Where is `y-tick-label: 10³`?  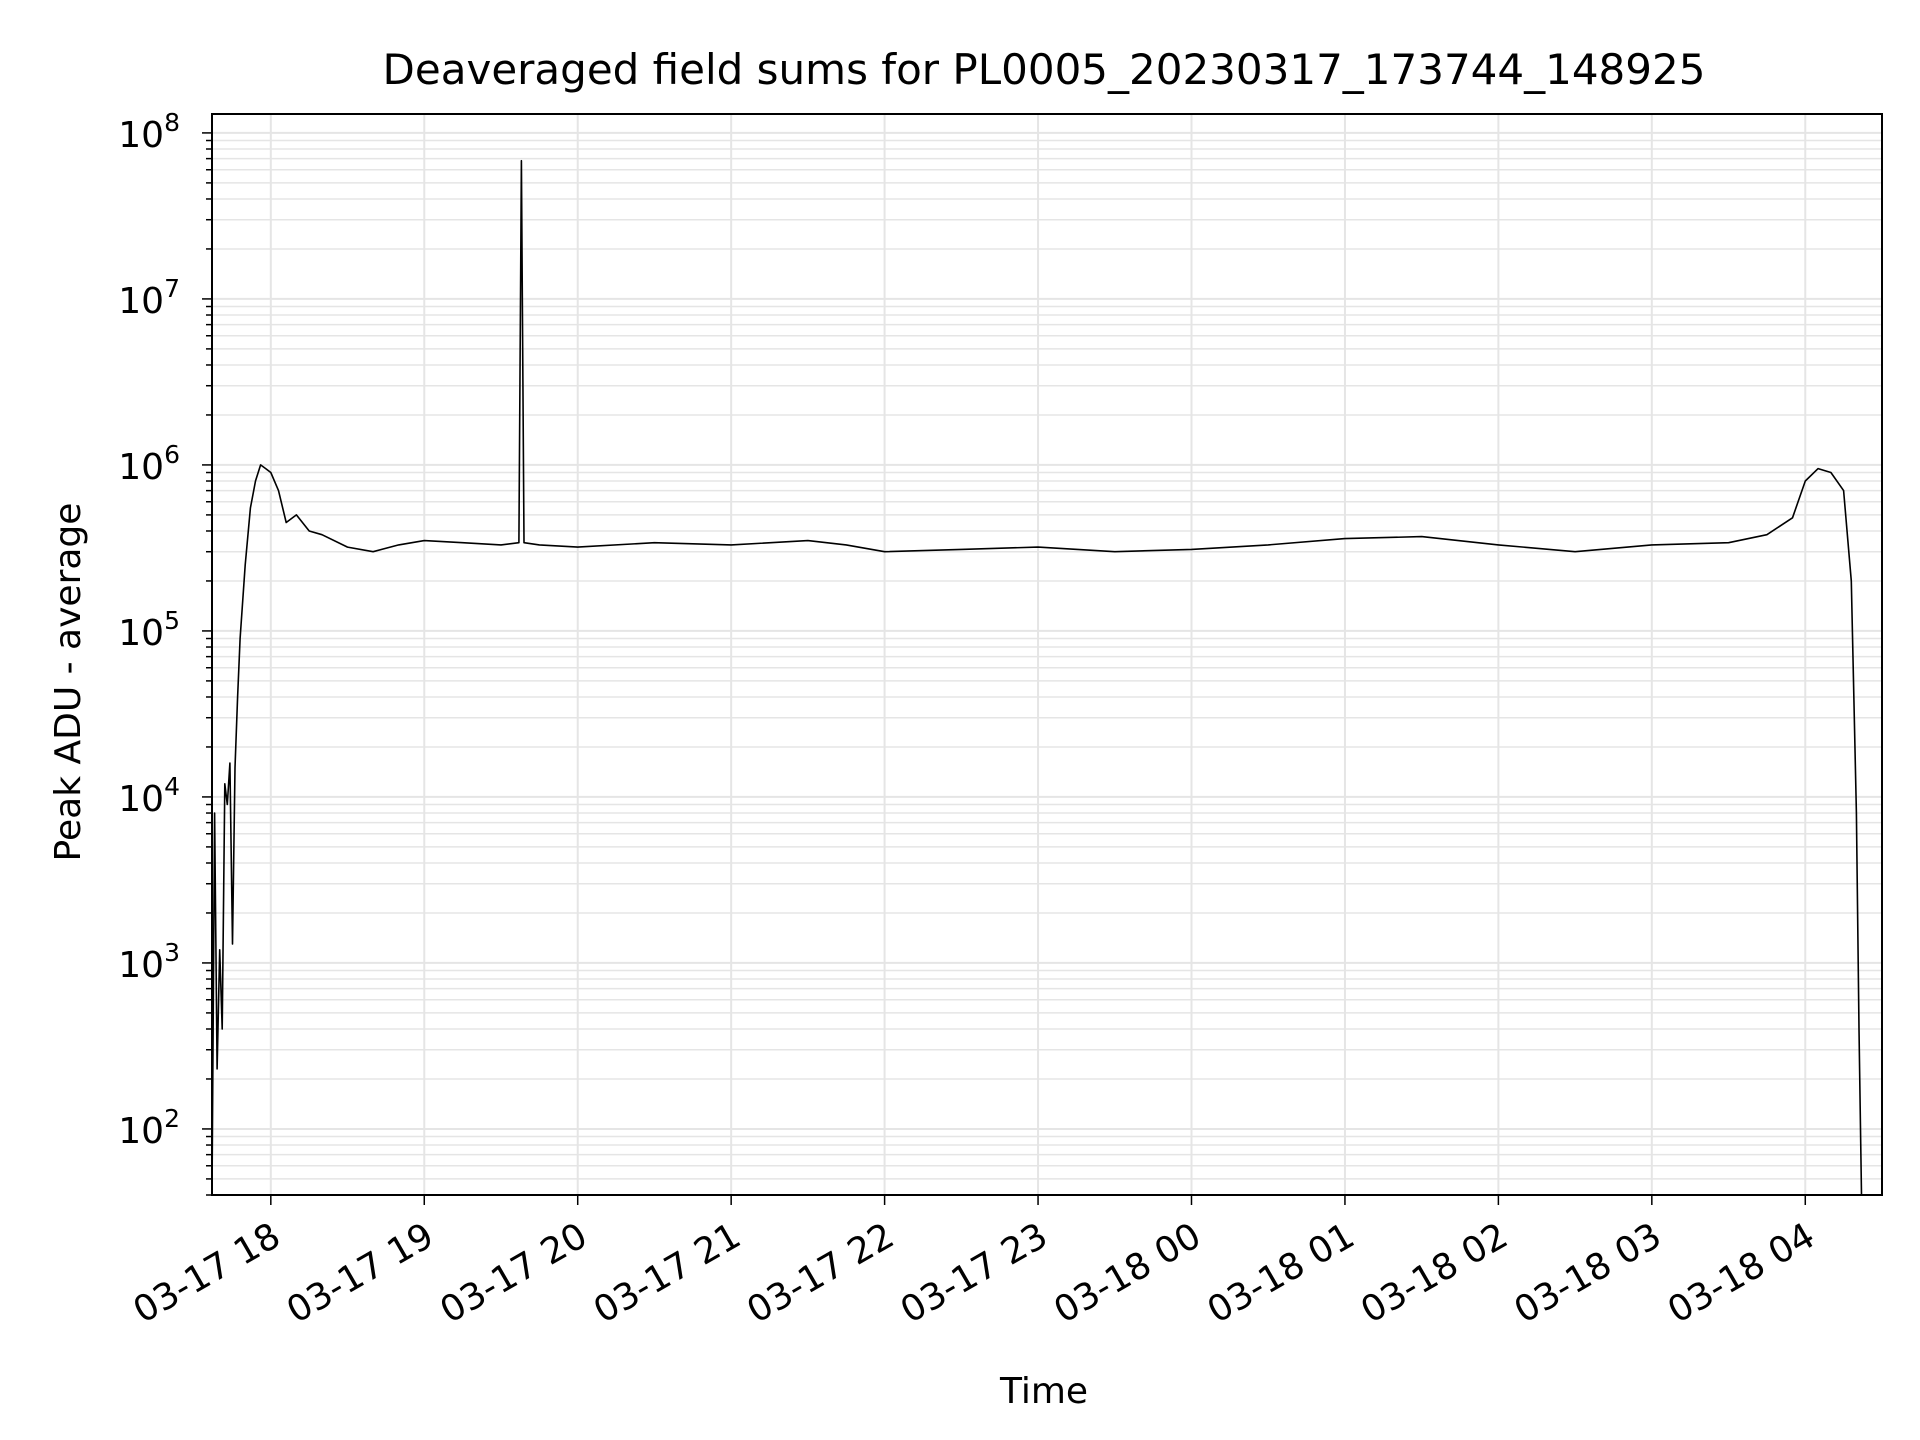 y-tick-label: 10³ is located at coordinates (149, 962).